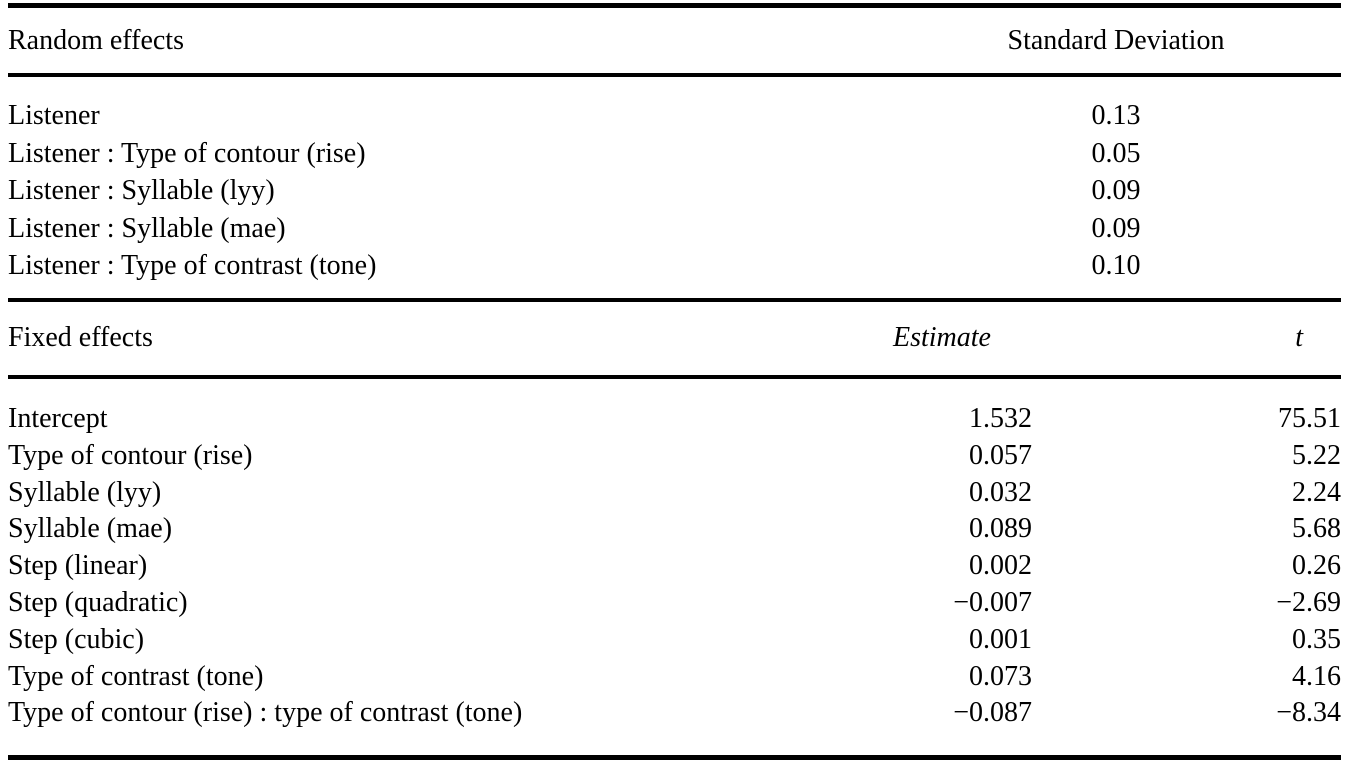 The height and width of the screenshot is (767, 1349). What do you see at coordinates (992, 602) in the screenshot?
I see `fixed-effect-estimate-value: −0.007` at bounding box center [992, 602].